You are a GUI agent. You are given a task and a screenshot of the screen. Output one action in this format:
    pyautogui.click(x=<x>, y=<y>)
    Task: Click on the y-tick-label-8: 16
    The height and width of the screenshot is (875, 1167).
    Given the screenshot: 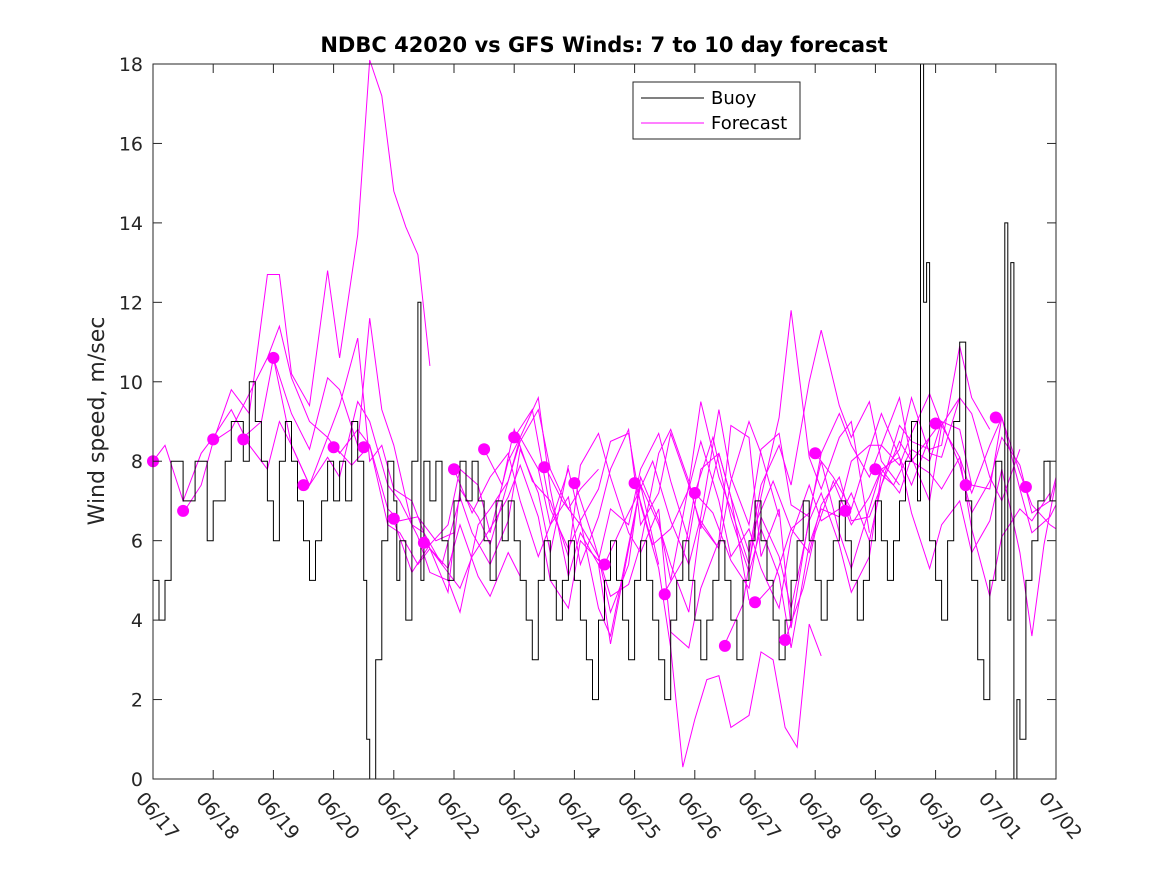 What is the action you would take?
    pyautogui.click(x=131, y=144)
    